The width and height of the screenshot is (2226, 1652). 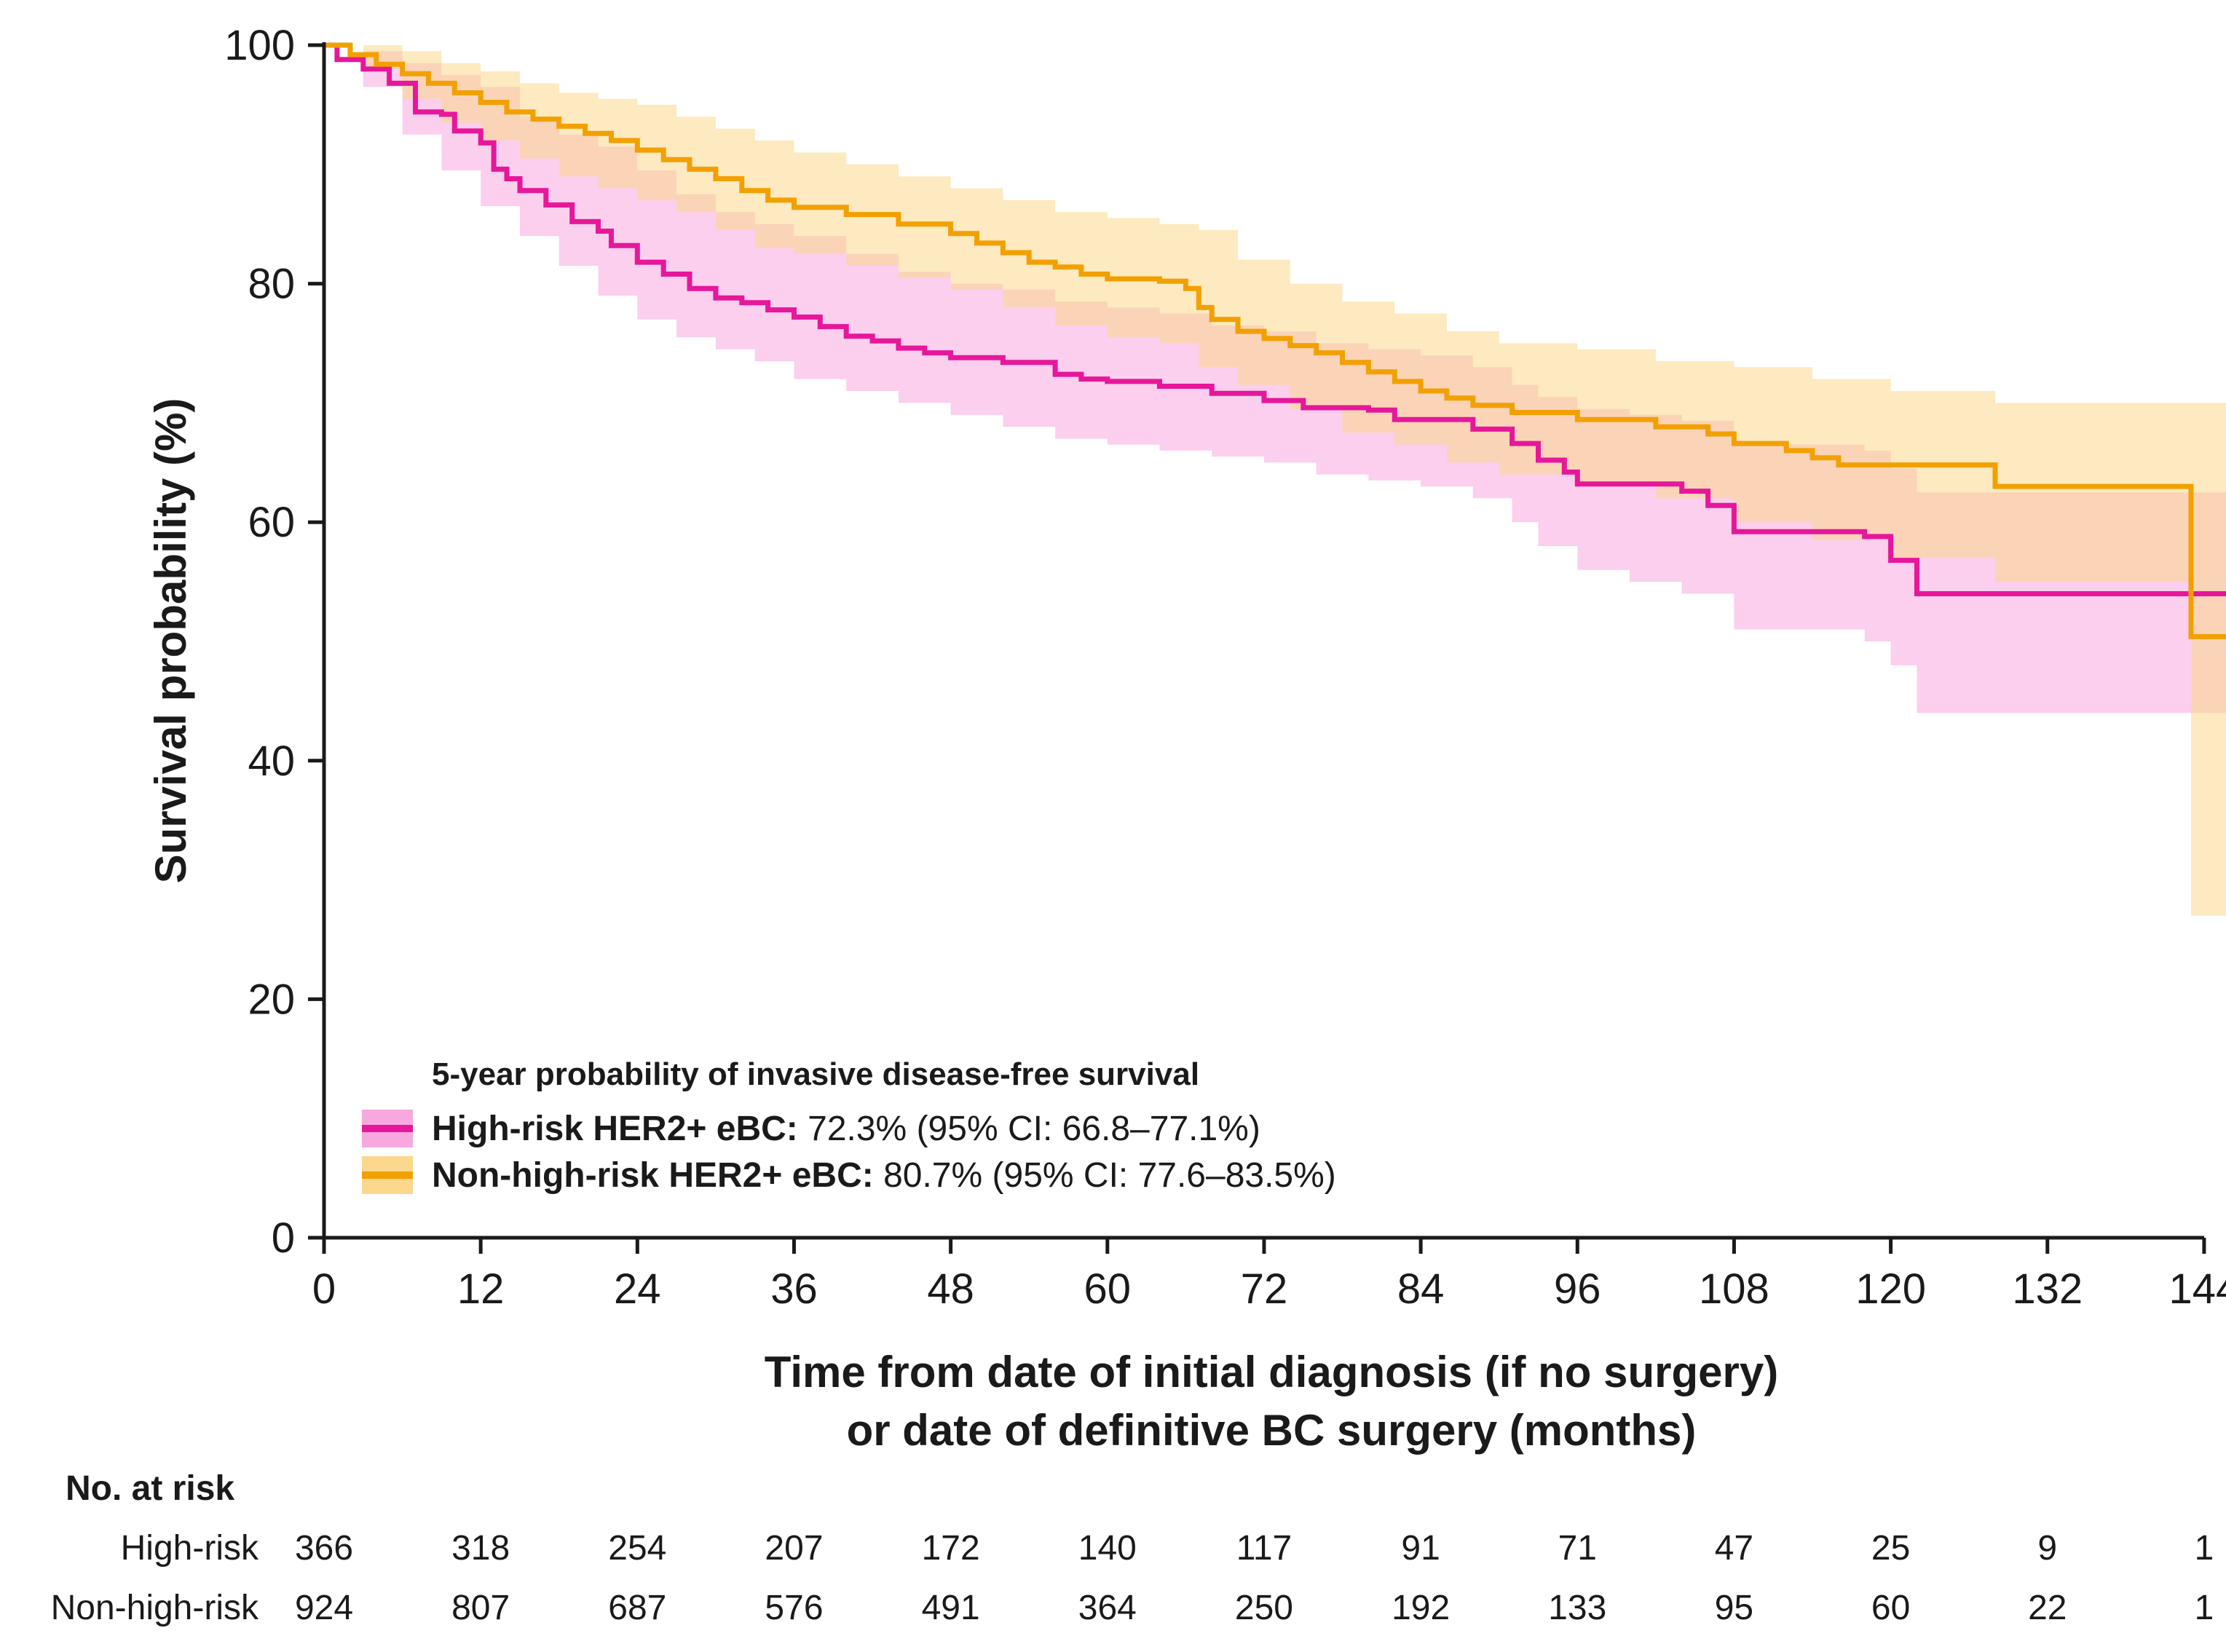 What do you see at coordinates (155, 1608) in the screenshot?
I see `risk-row-label-non-high-risk: Non-high-risk` at bounding box center [155, 1608].